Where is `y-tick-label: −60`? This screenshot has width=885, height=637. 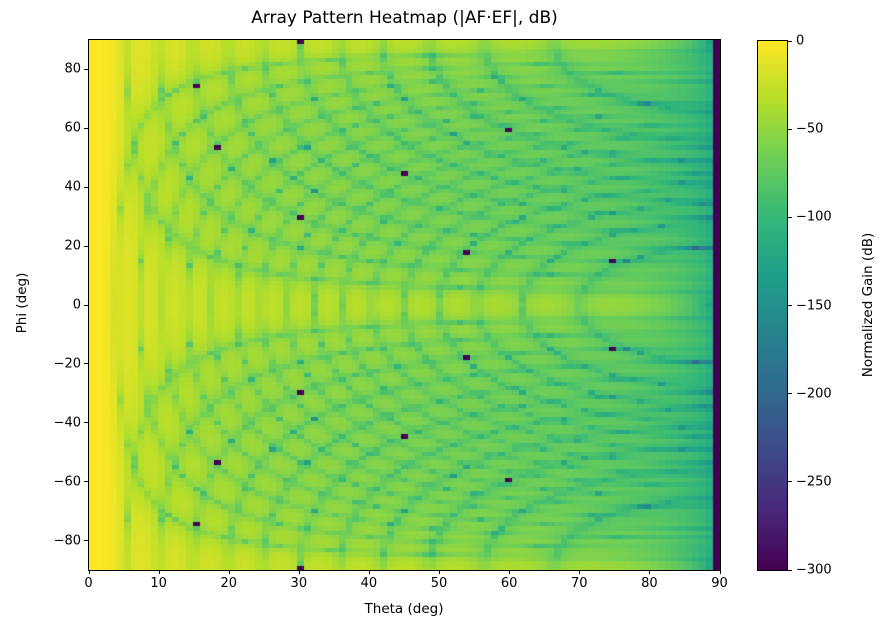 y-tick-label: −60 is located at coordinates (67, 482).